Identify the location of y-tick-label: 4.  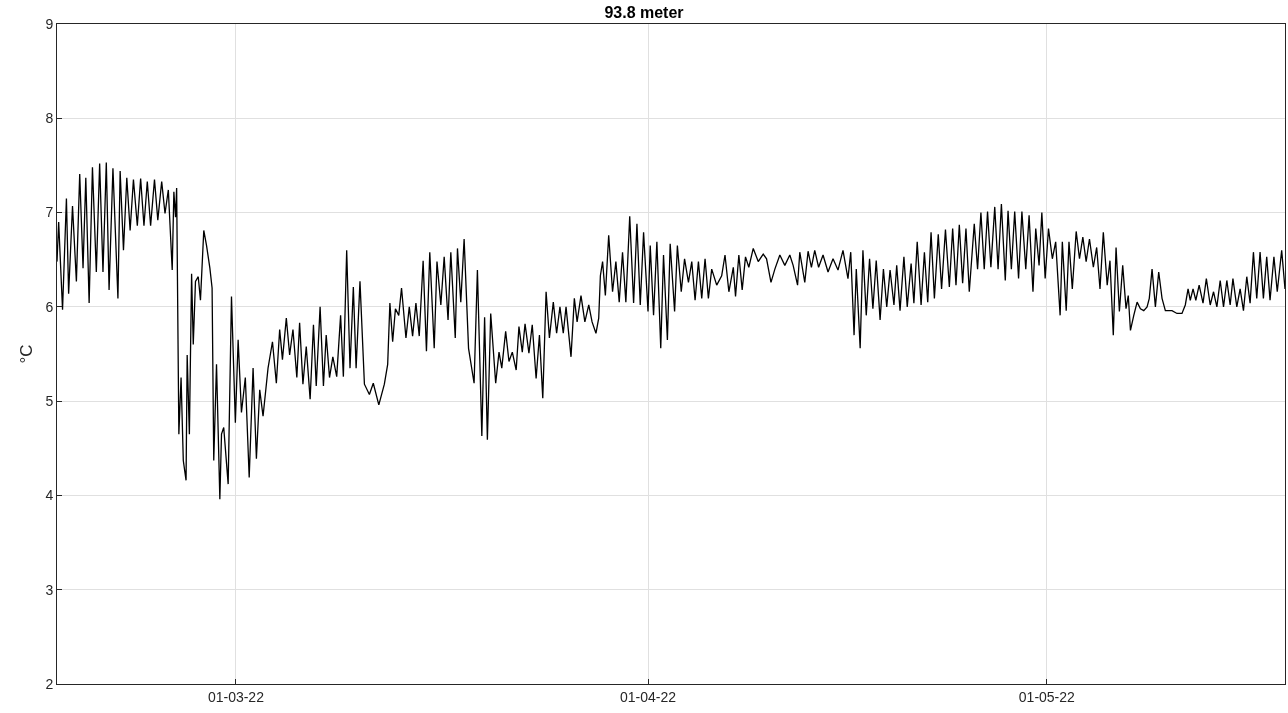
(49, 495).